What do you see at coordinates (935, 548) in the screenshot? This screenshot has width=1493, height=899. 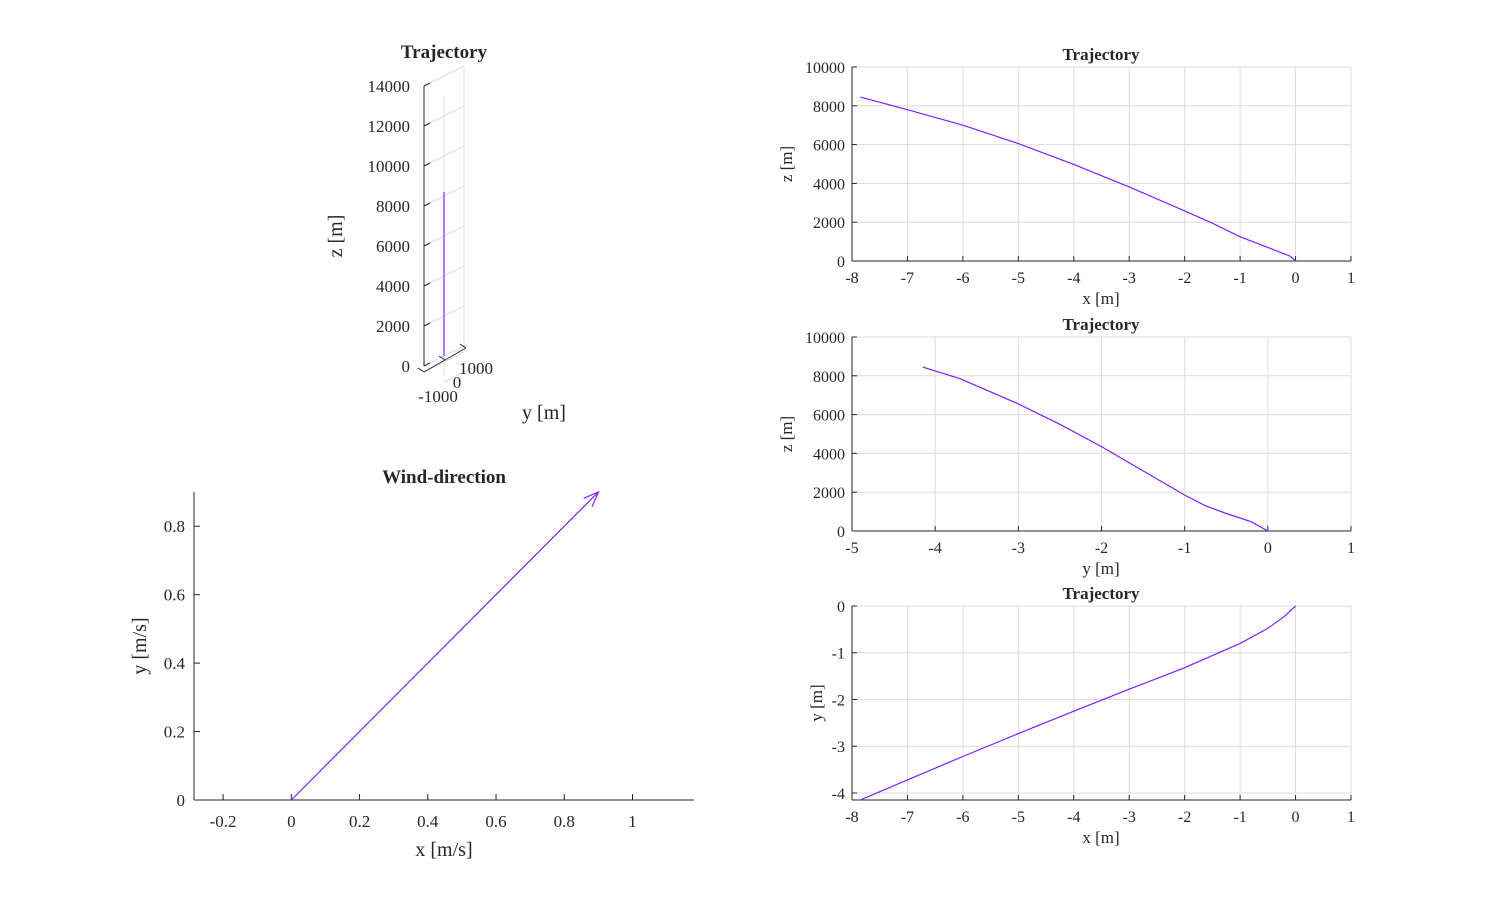 I see `yz-x-tick-label: -4` at bounding box center [935, 548].